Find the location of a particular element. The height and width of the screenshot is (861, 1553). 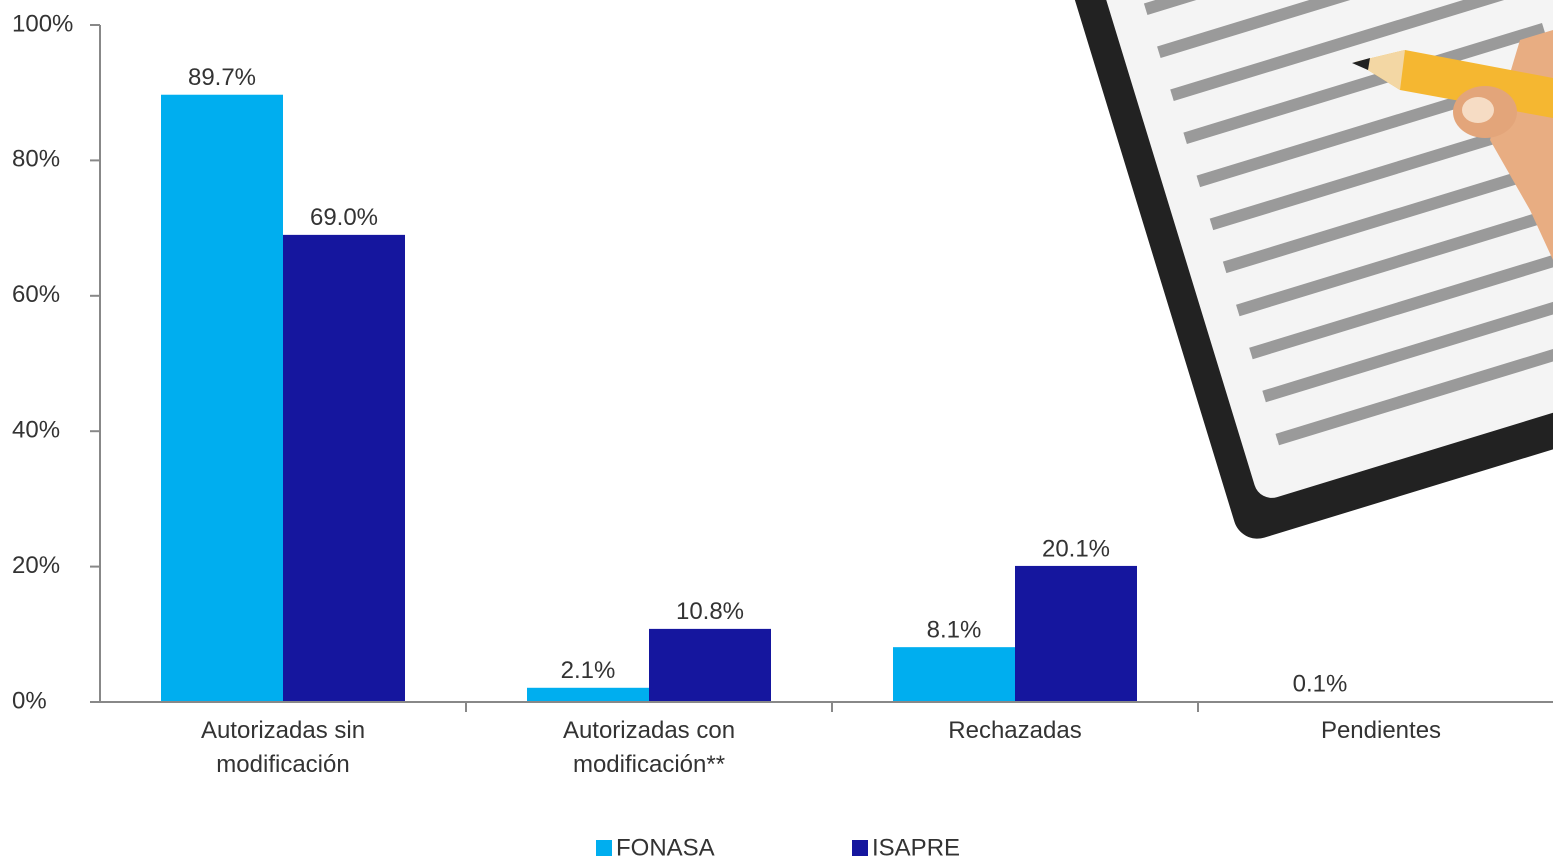

value-label: 0.1% is located at coordinates (1320, 684).